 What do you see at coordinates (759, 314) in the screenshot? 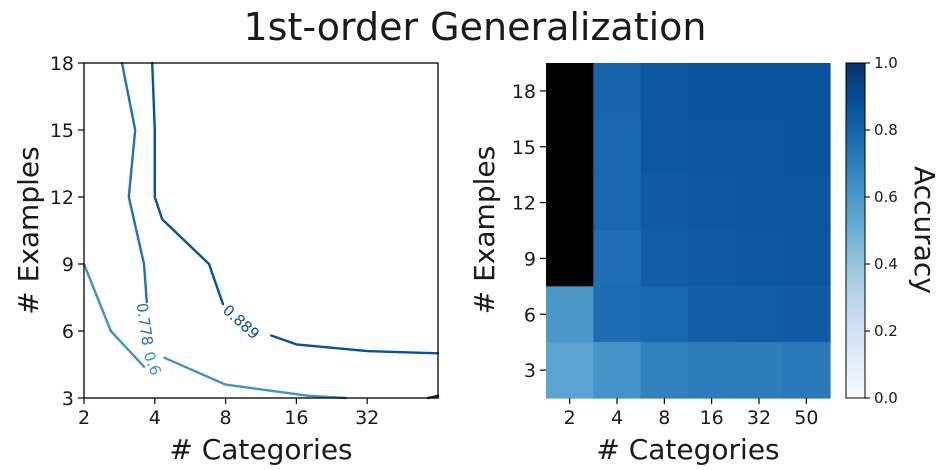
I see `heatmap-cell-r4-c4` at bounding box center [759, 314].